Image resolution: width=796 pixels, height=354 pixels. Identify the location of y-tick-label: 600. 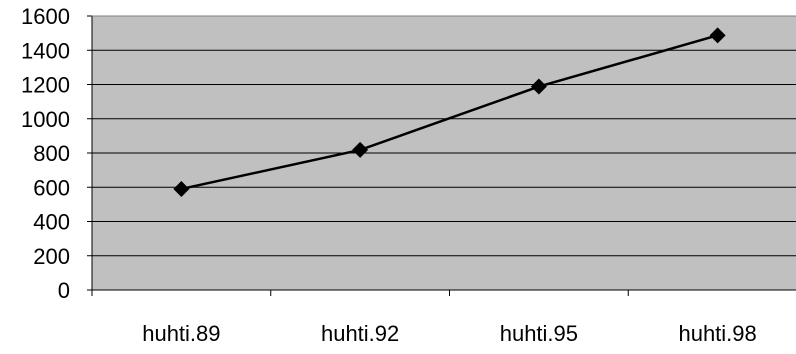
(51, 187).